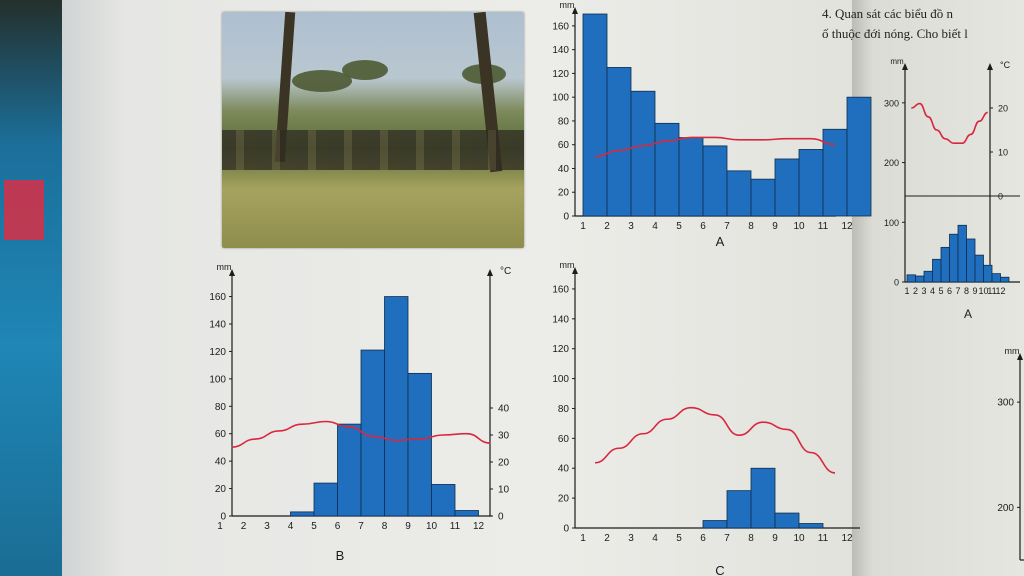  Describe the element at coordinates (490, 272) in the screenshot. I see `y2-axis-arrow` at that location.